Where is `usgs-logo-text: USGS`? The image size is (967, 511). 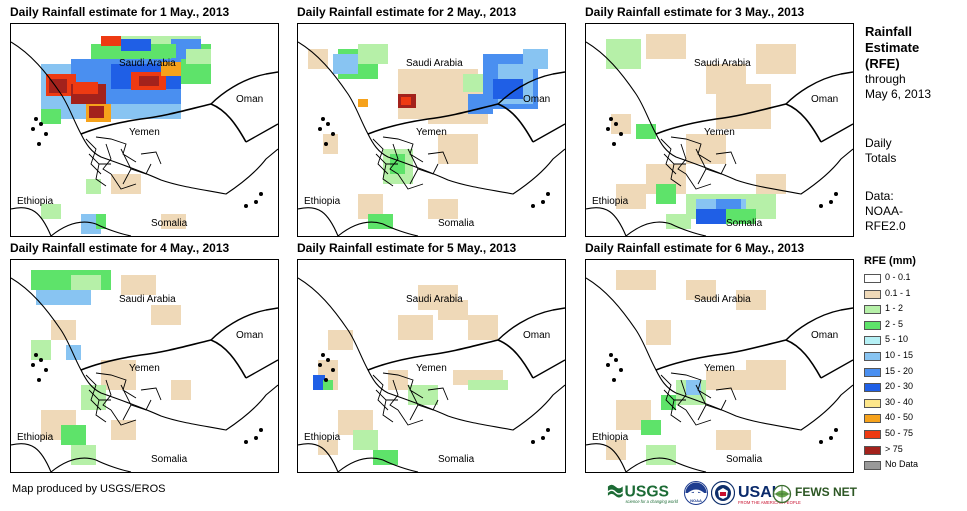
usgs-logo-text: USGS is located at coordinates (647, 492).